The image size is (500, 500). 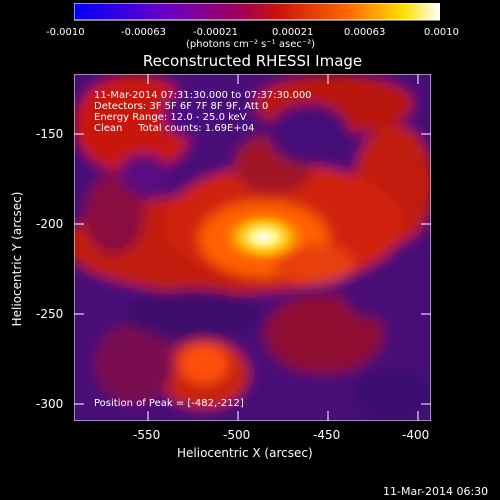 I want to click on y-tick-label: -150, so click(x=50, y=134).